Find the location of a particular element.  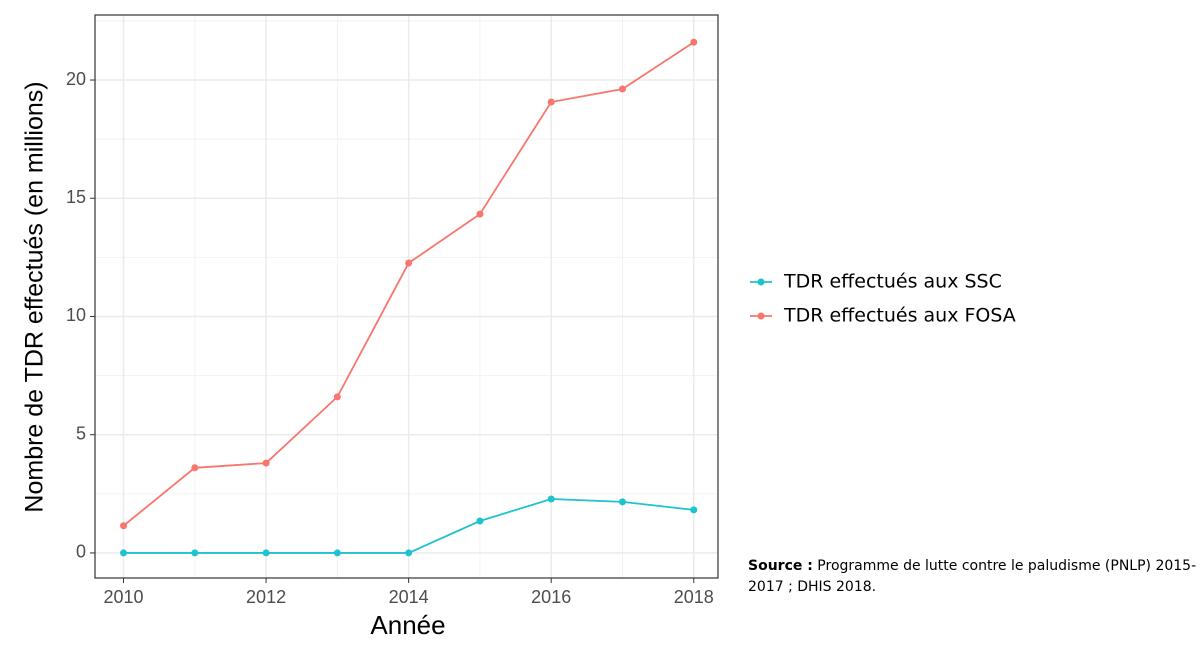

y-tick-label: 20 is located at coordinates (76, 79).